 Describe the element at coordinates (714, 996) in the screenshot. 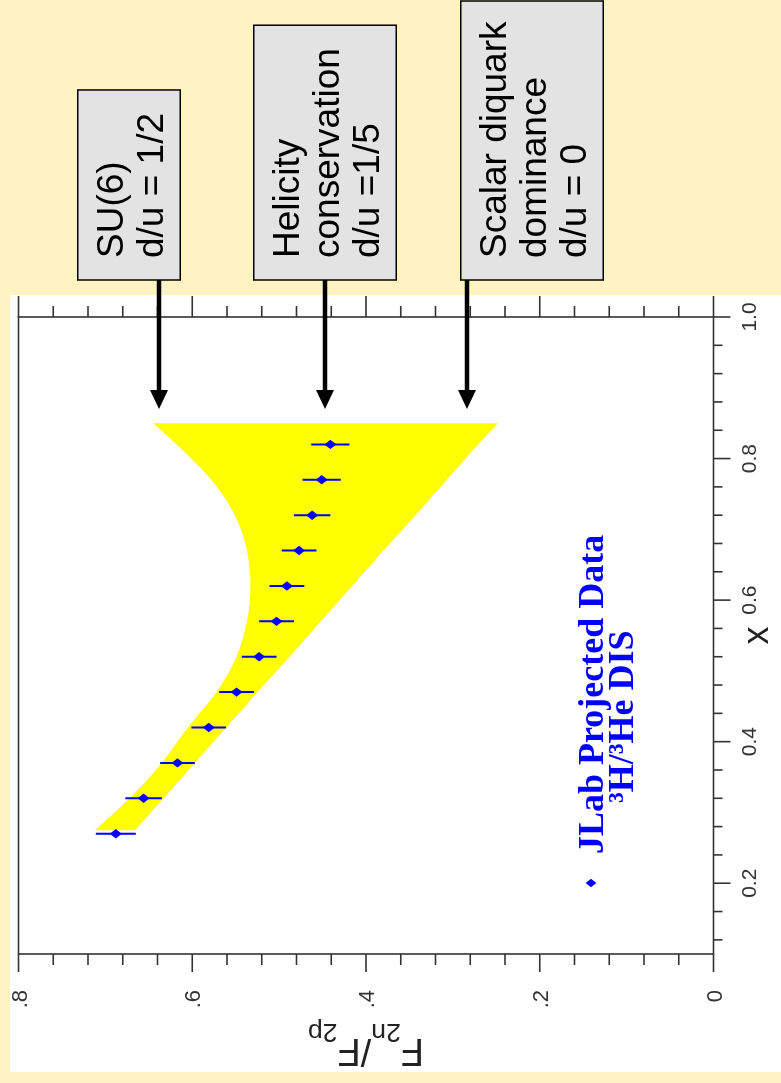

I see `x-tick-label: 0` at that location.